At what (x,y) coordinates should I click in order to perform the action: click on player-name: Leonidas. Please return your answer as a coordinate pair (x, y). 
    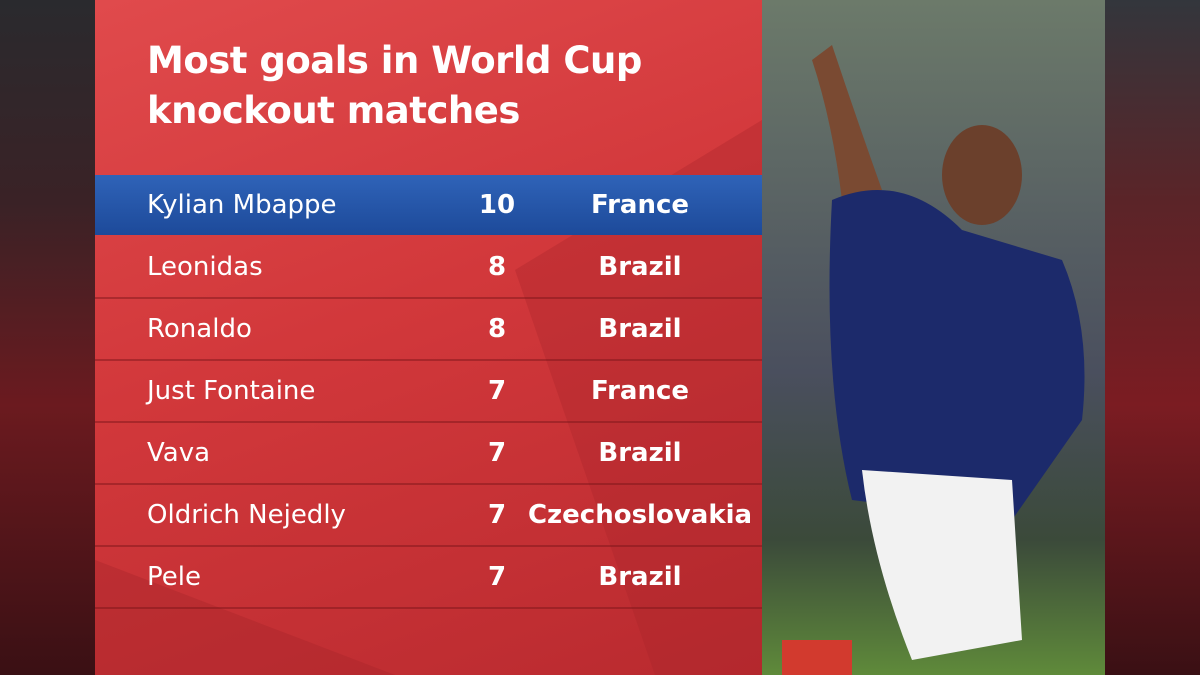
    Looking at the image, I should click on (205, 267).